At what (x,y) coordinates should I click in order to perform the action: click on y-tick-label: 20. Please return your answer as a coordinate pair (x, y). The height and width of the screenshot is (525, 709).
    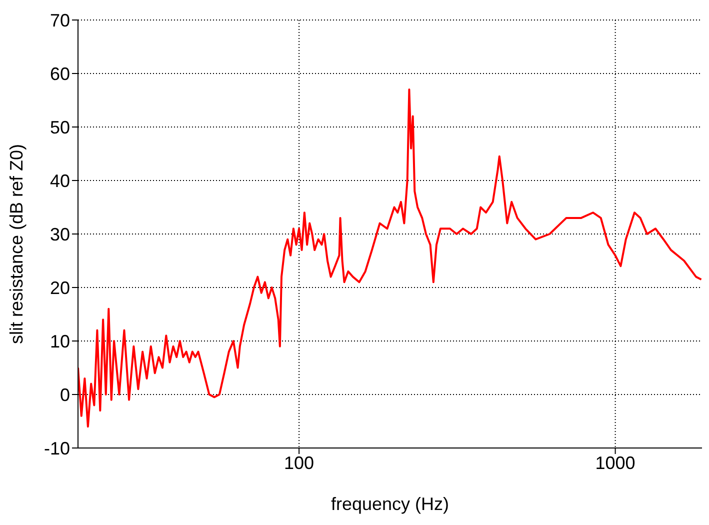
    Looking at the image, I should click on (60, 288).